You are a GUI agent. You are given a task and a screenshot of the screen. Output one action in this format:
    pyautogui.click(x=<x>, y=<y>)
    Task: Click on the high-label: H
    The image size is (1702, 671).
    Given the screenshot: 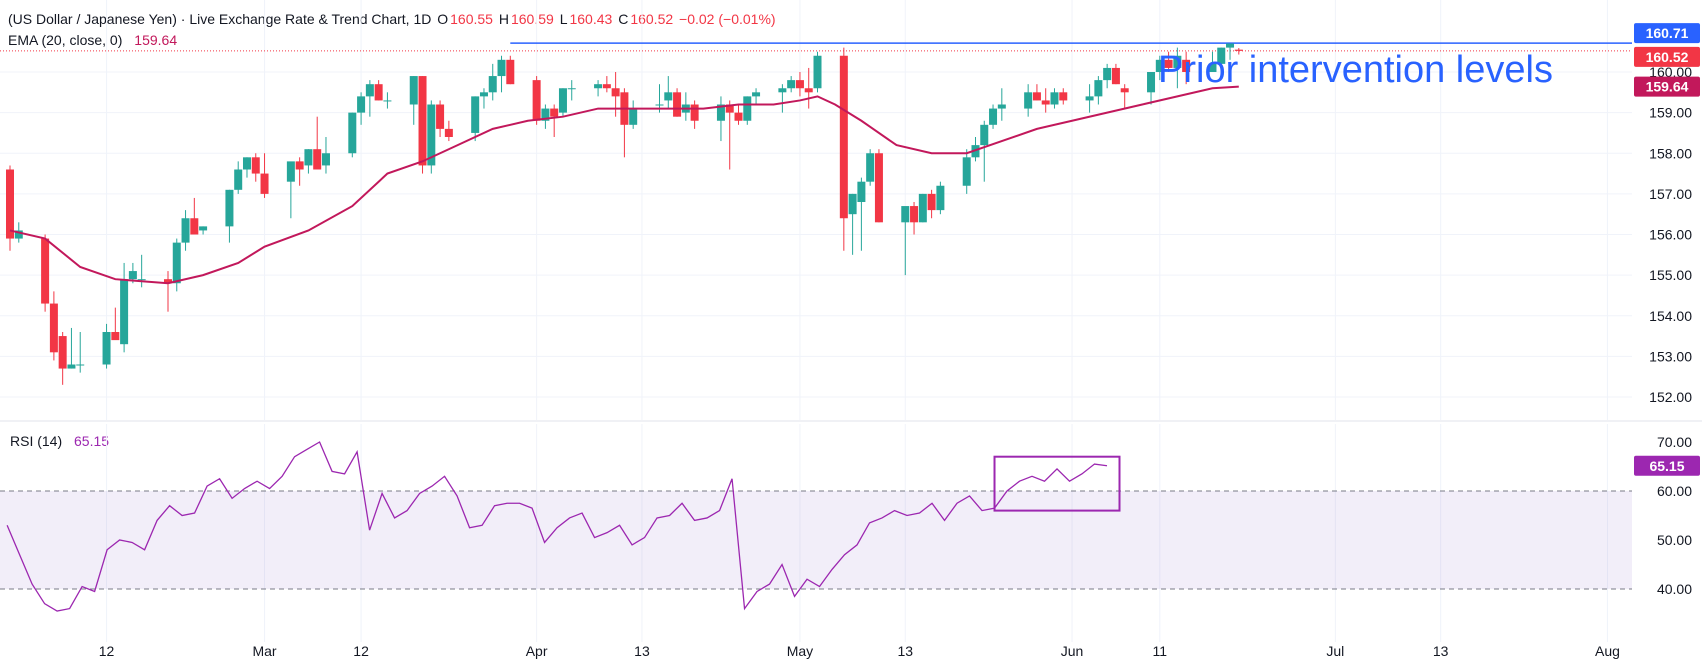 What is the action you would take?
    pyautogui.click(x=503, y=19)
    